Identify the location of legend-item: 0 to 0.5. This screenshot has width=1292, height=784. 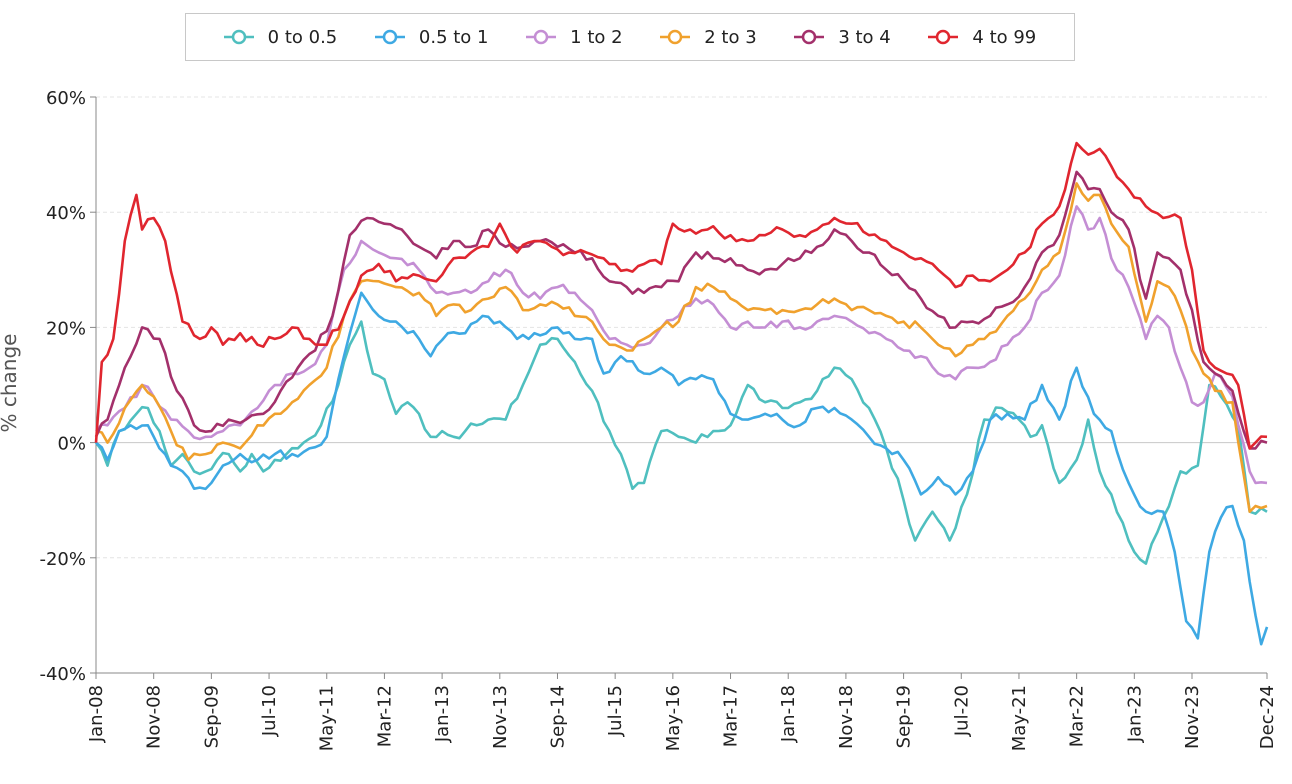
(280, 37).